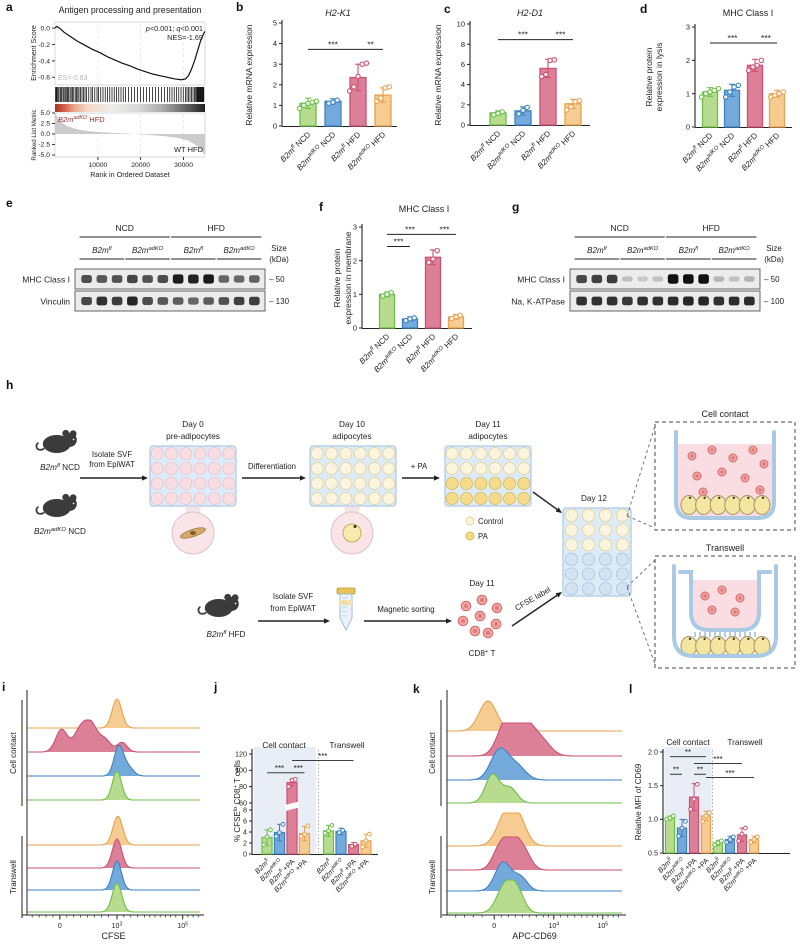  Describe the element at coordinates (215, 228) in the screenshot. I see `diet-group-label: HFD` at that location.